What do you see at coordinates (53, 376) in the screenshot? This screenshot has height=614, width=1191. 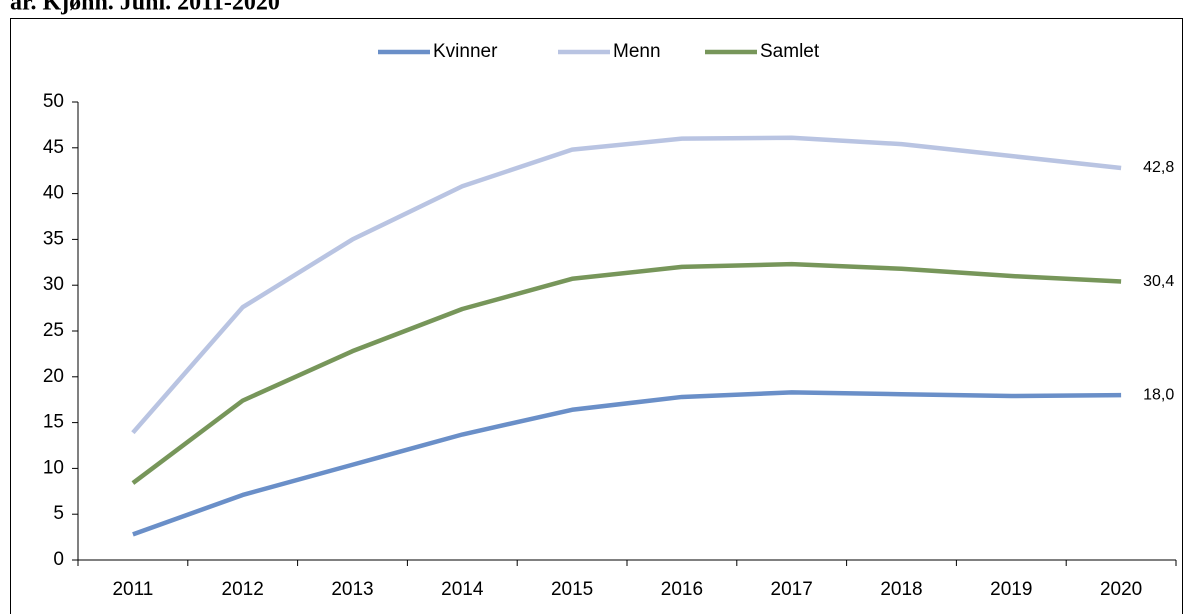 I see `y-tick-label: 20` at bounding box center [53, 376].